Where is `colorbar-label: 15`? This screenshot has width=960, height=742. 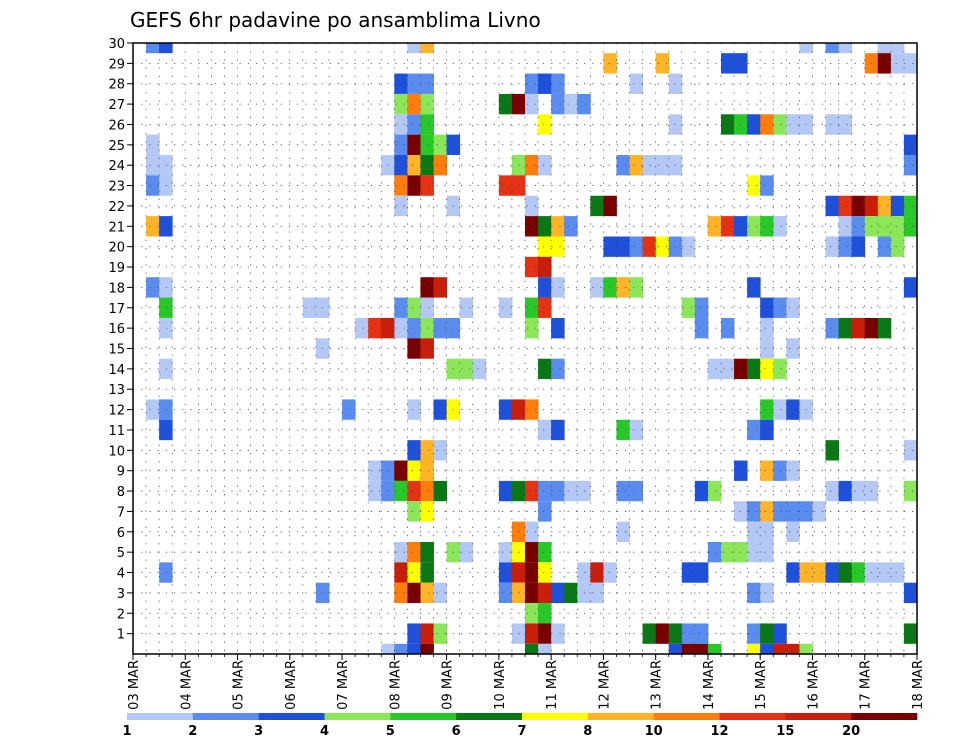 colorbar-label: 15 is located at coordinates (785, 731).